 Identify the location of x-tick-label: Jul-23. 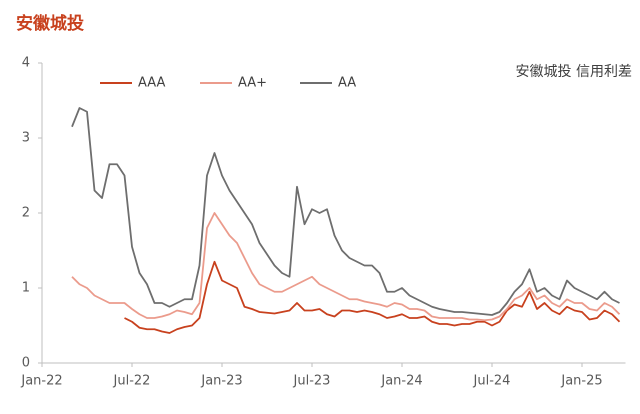
(312, 381).